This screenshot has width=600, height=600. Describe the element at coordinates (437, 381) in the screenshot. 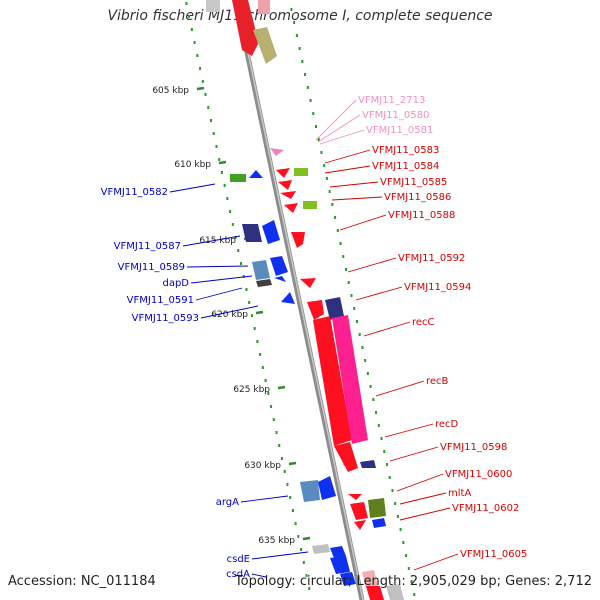

I see `gene-label-right: recB` at that location.